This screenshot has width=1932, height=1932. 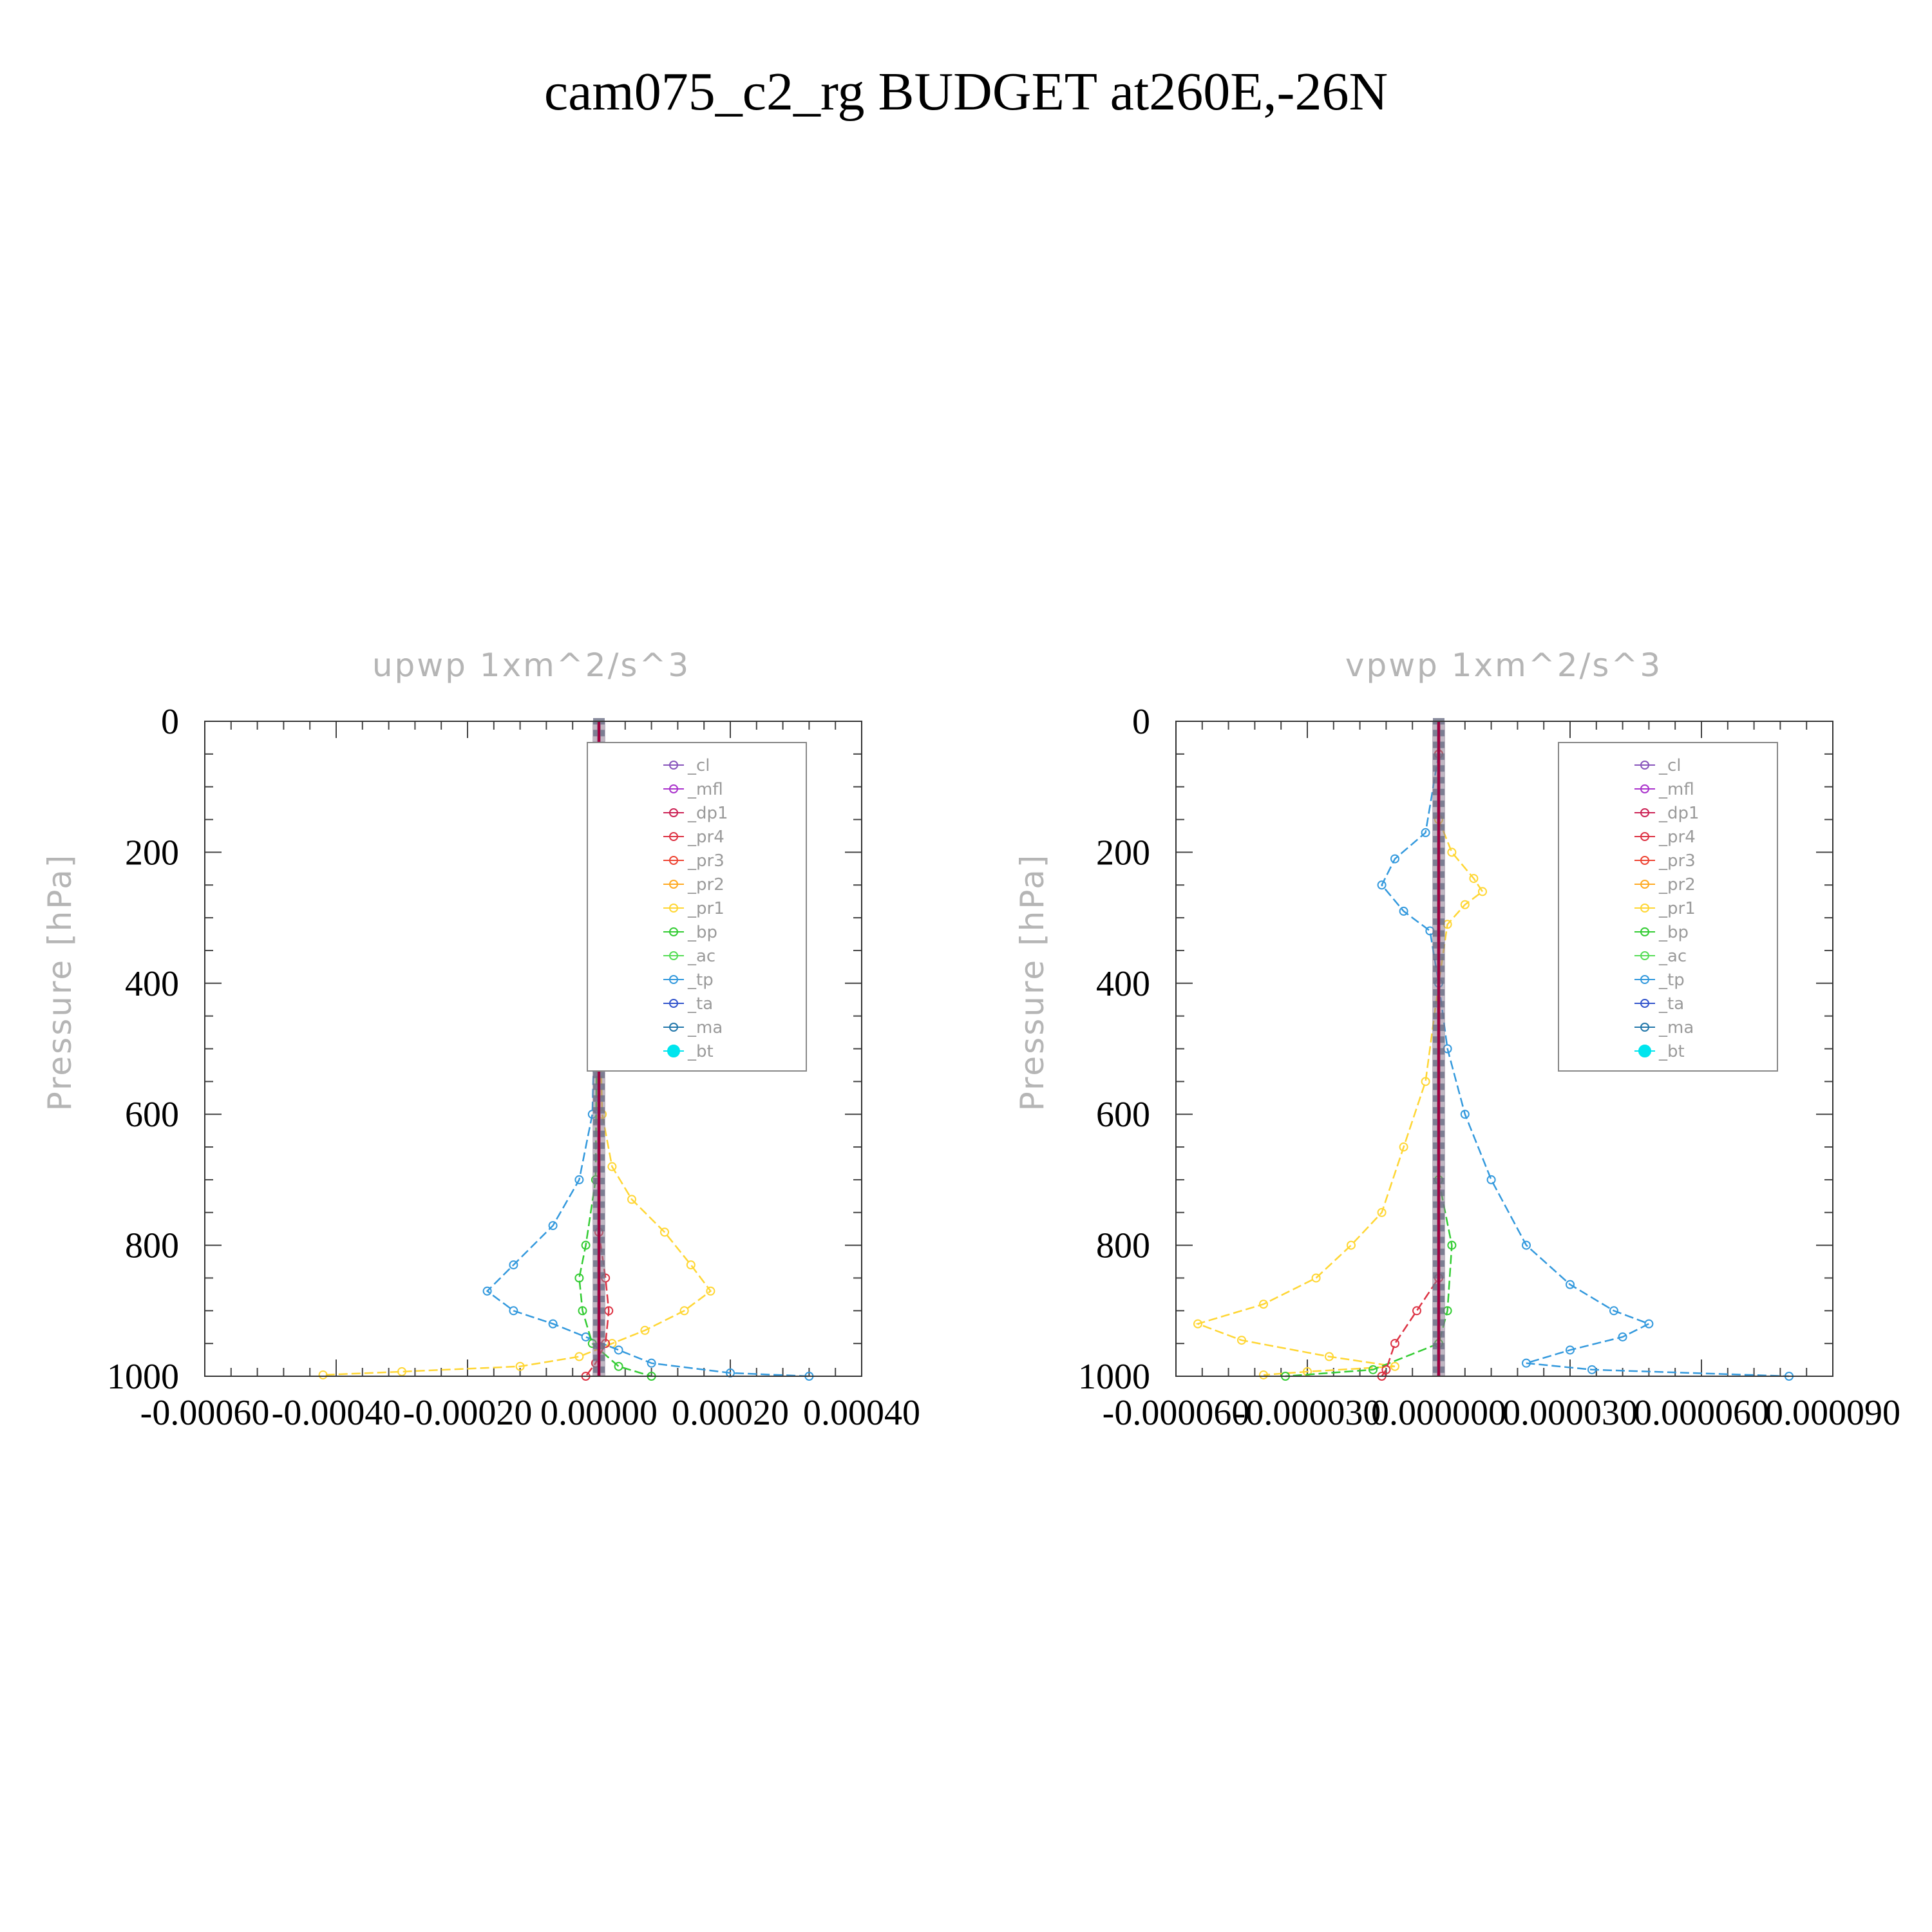 I want to click on series-line-pr1, so click(x=517, y=1064).